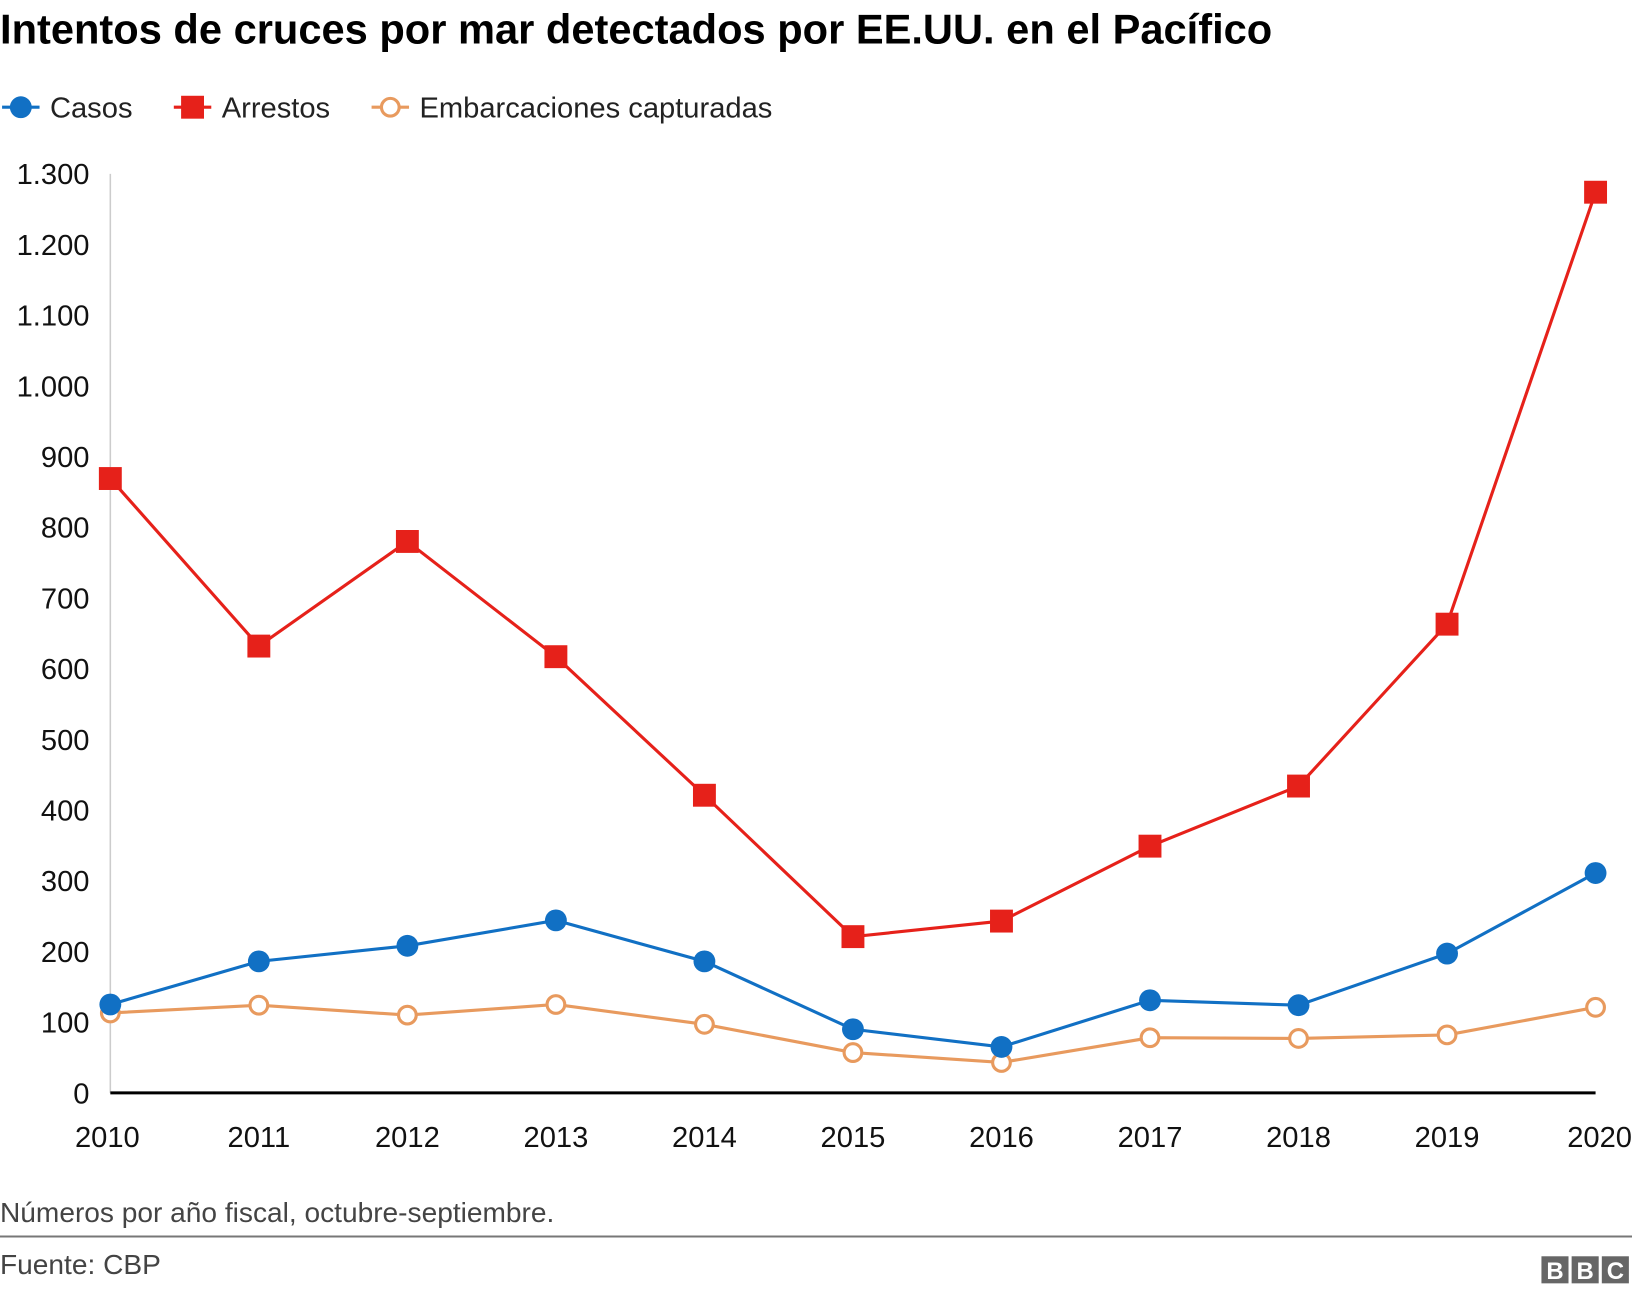  Describe the element at coordinates (276, 109) in the screenshot. I see `legend-label: Arrestos` at that location.